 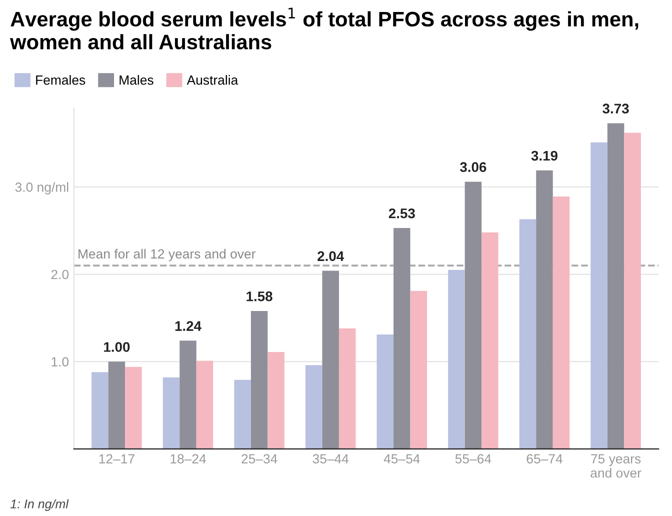 What do you see at coordinates (61, 80) in the screenshot?
I see `legend-label: Females` at bounding box center [61, 80].